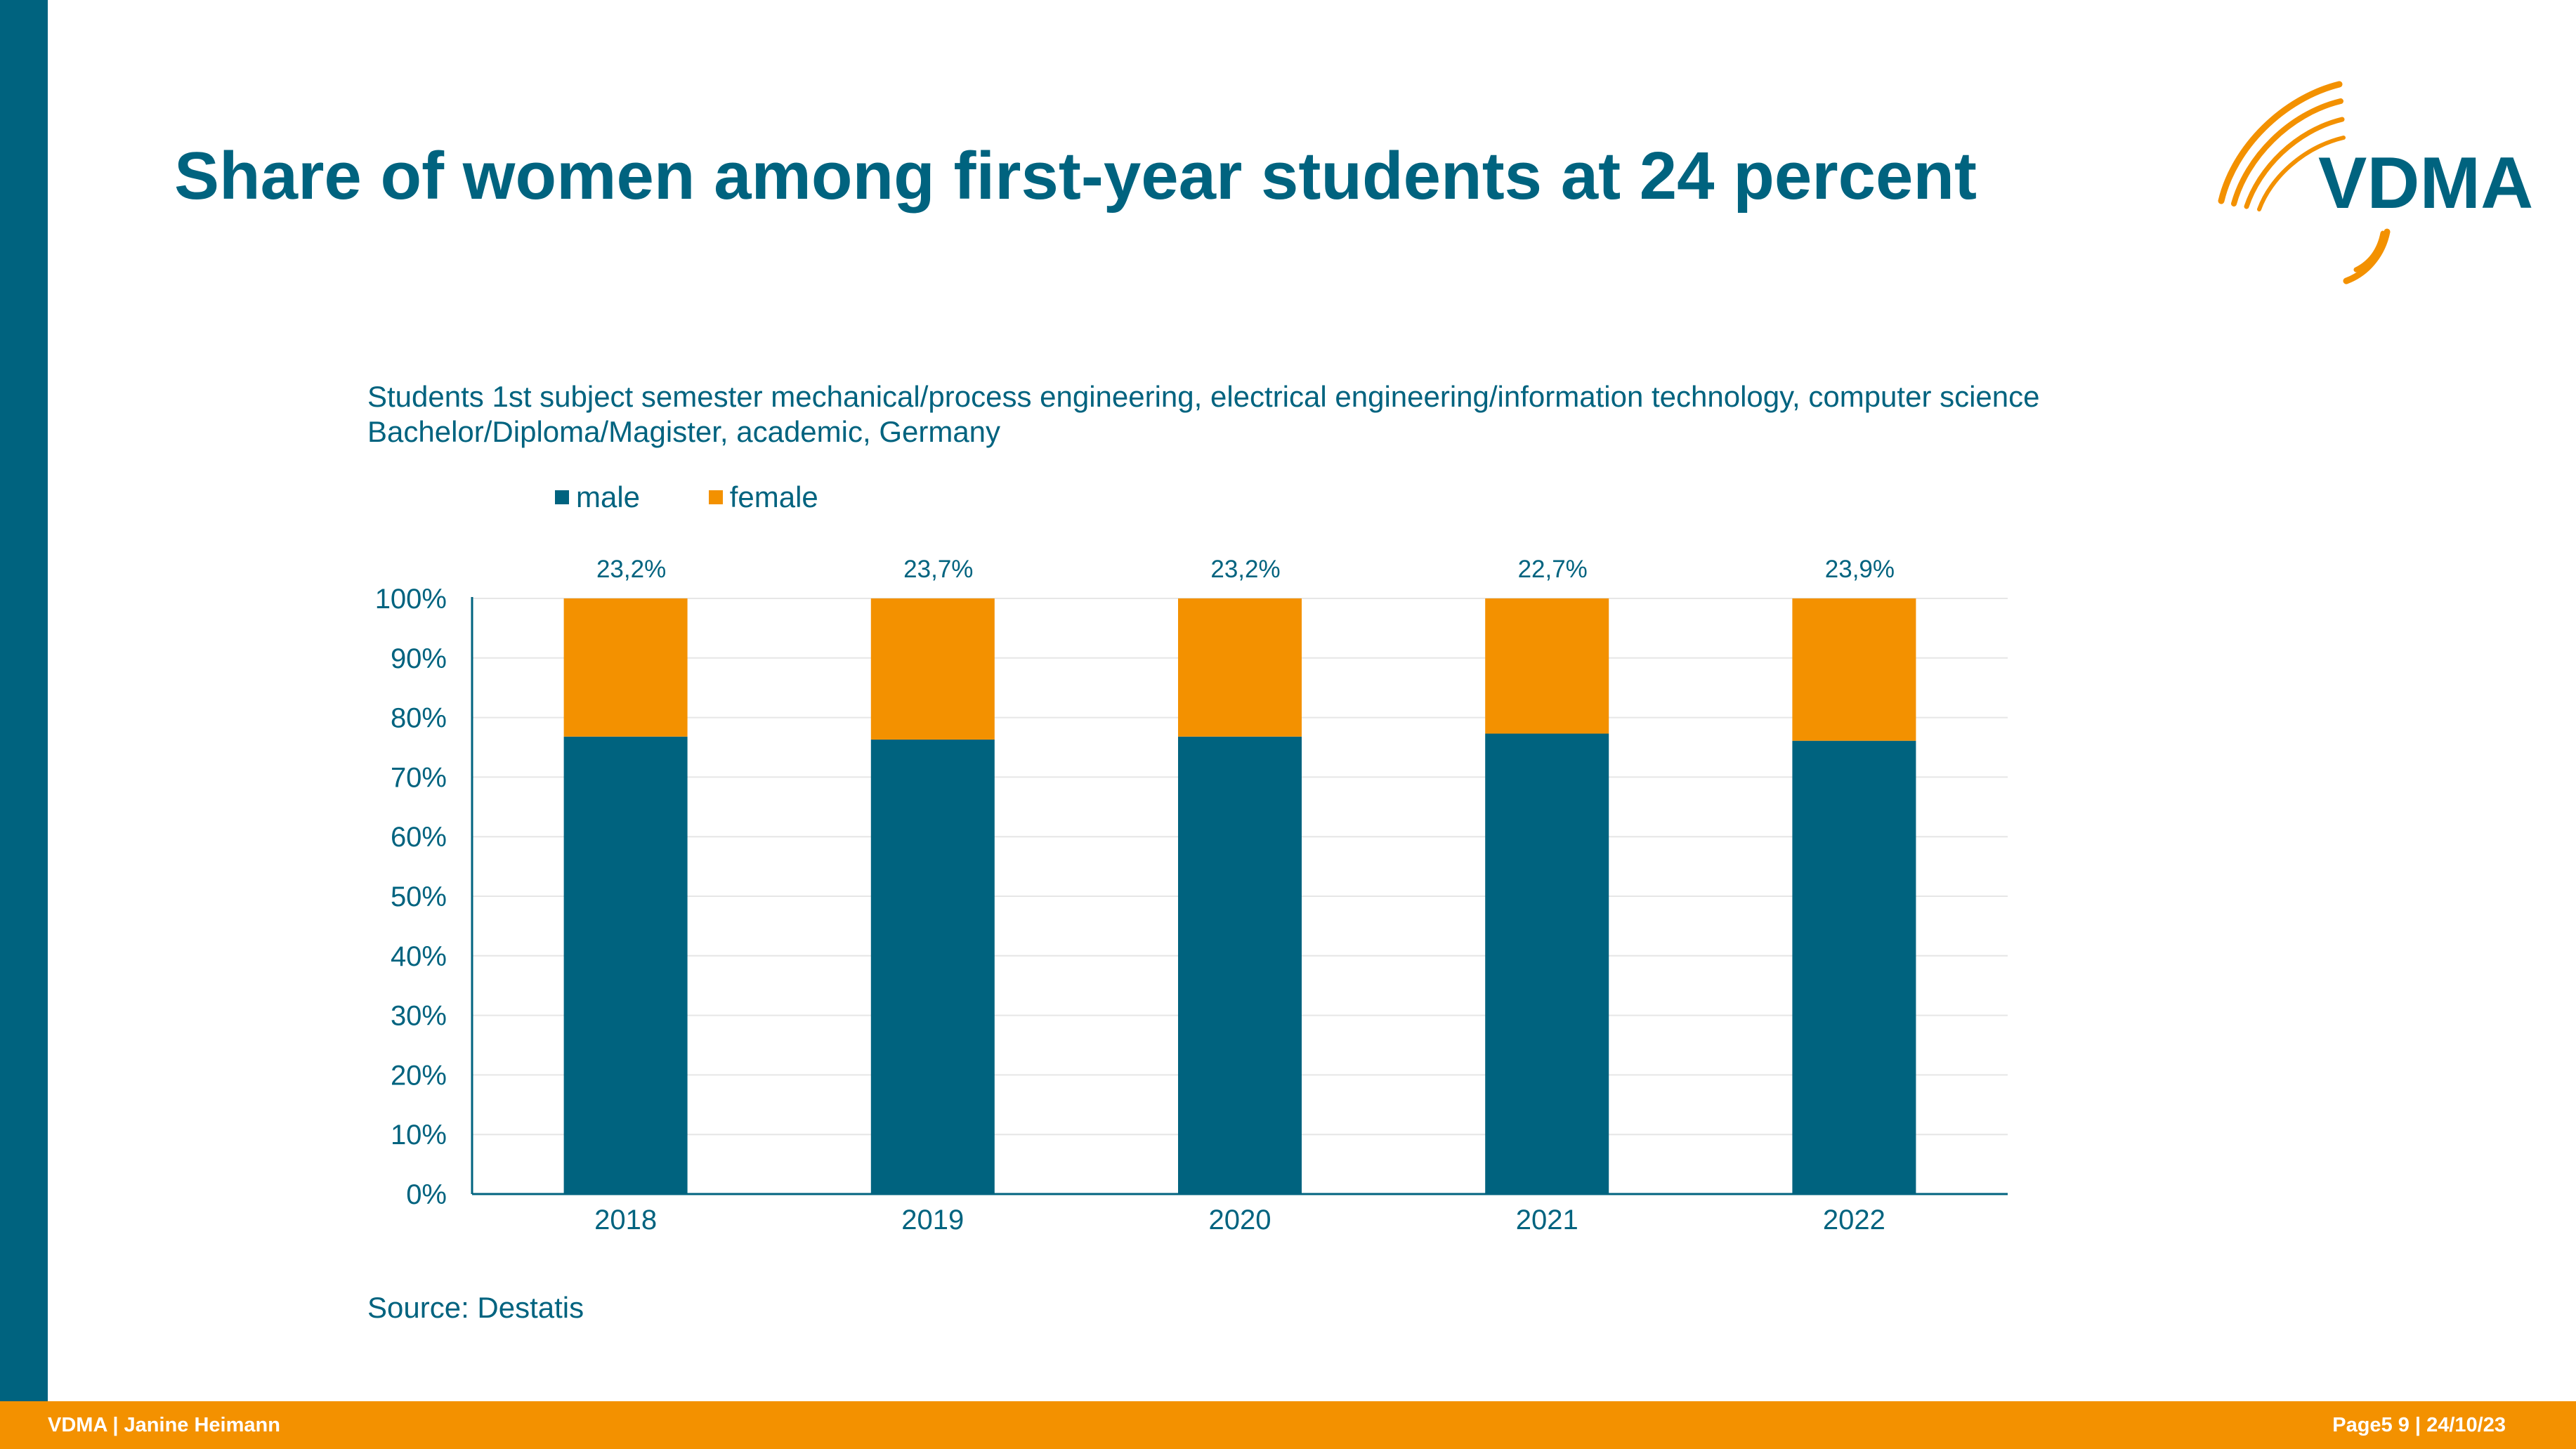  Describe the element at coordinates (631, 569) in the screenshot. I see `data-label-2018: 23,2%` at that location.